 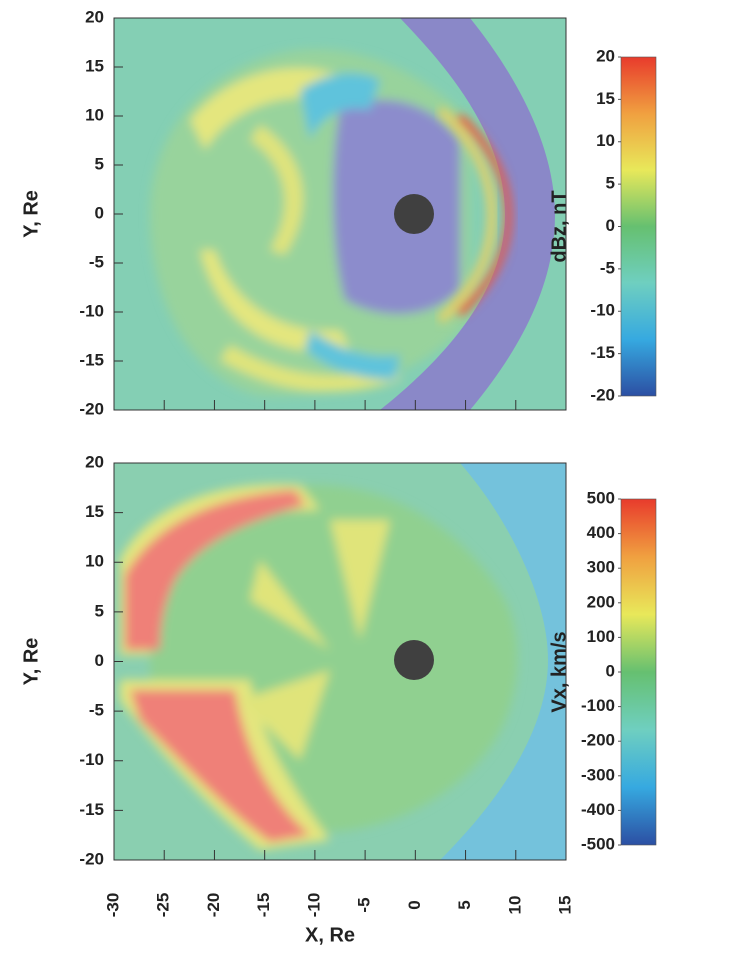 What do you see at coordinates (598, 774) in the screenshot?
I see `colorbar-tick-label: -300` at bounding box center [598, 774].